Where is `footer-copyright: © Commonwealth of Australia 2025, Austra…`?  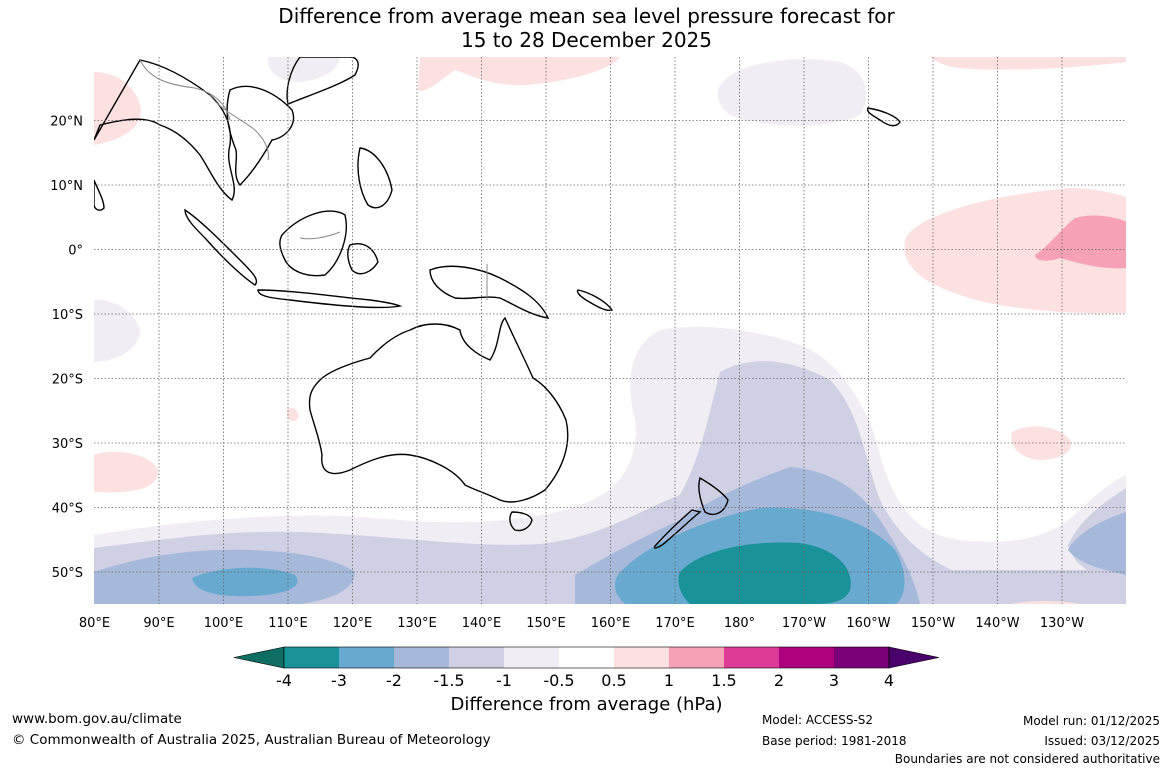
footer-copyright: © Commonwealth of Australia 2025, Austra… is located at coordinates (251, 740).